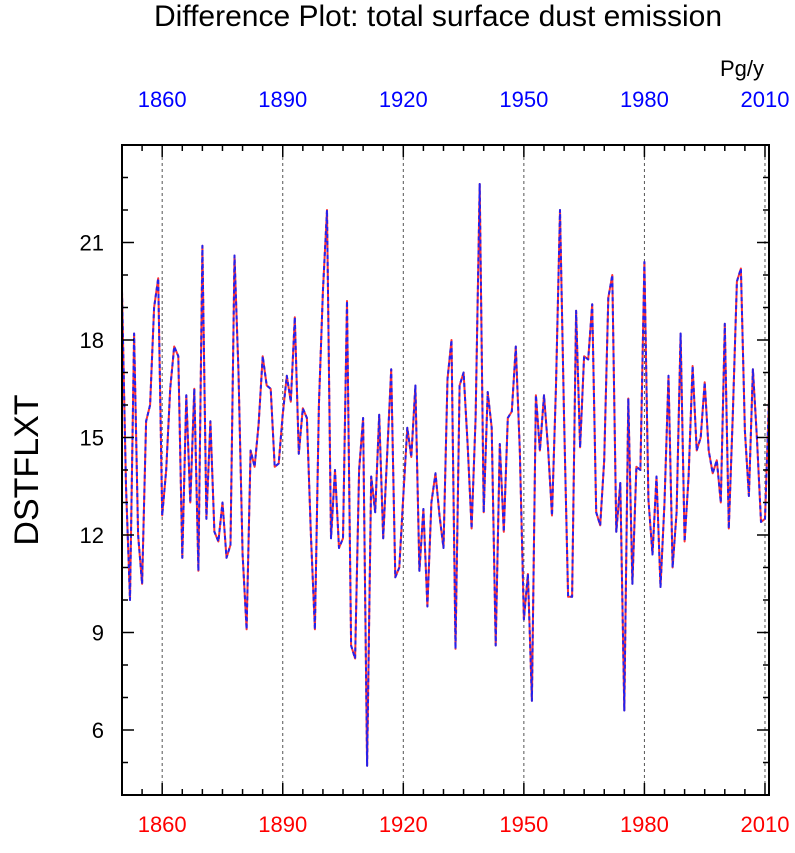  I want to click on y-tick-label: 18, so click(92, 340).